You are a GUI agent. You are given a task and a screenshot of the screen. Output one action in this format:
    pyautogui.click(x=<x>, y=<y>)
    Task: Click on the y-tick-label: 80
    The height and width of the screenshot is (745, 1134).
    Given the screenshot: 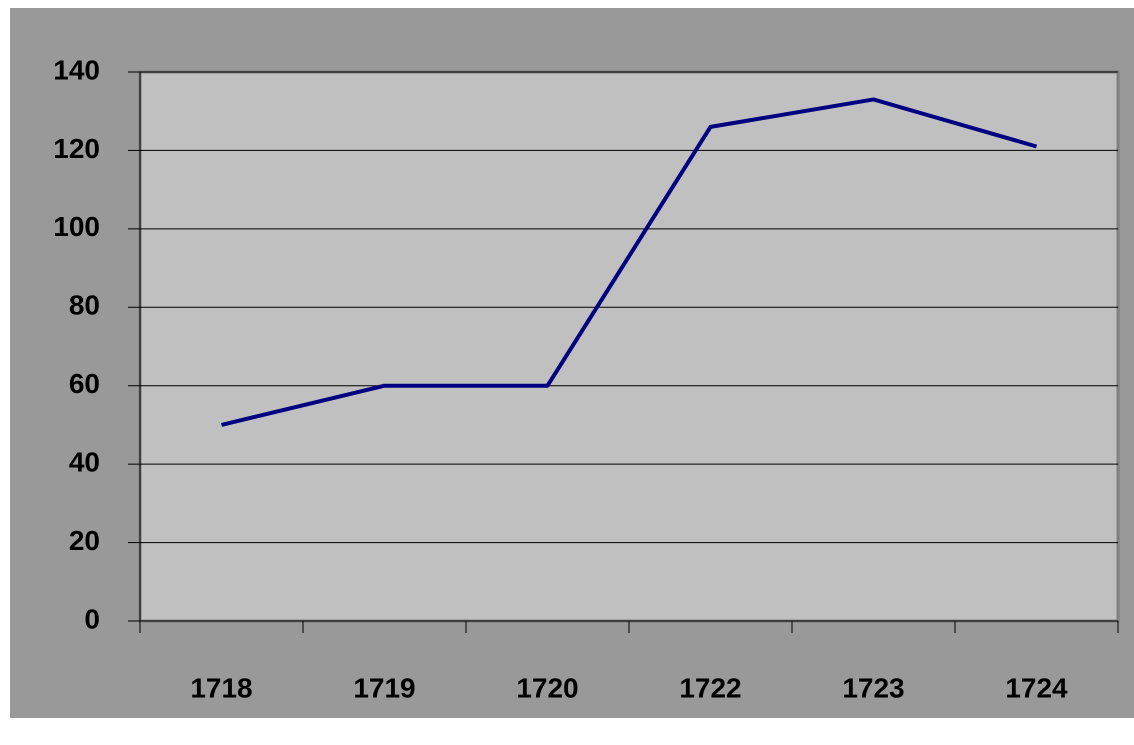 What is the action you would take?
    pyautogui.click(x=84, y=305)
    